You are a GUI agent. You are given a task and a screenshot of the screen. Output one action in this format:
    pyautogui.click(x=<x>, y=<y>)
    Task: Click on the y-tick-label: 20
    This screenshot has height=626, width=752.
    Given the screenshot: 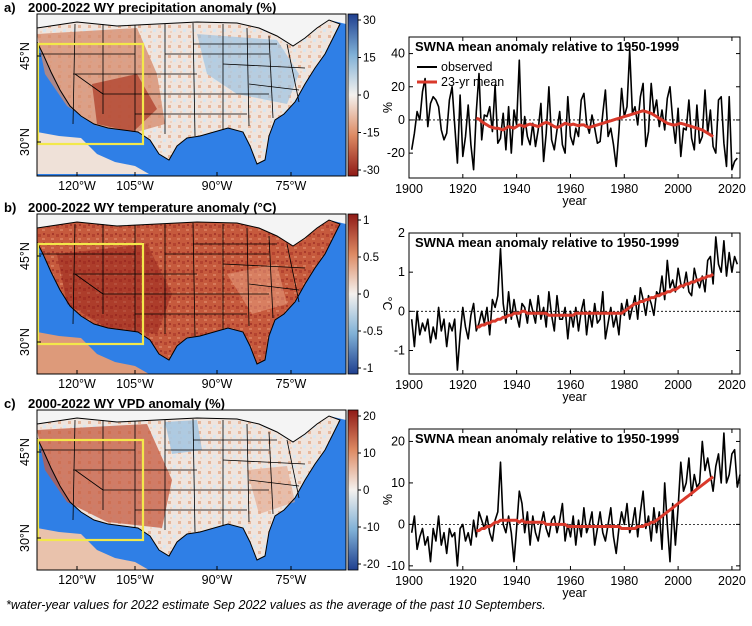 What is the action you would take?
    pyautogui.click(x=398, y=87)
    